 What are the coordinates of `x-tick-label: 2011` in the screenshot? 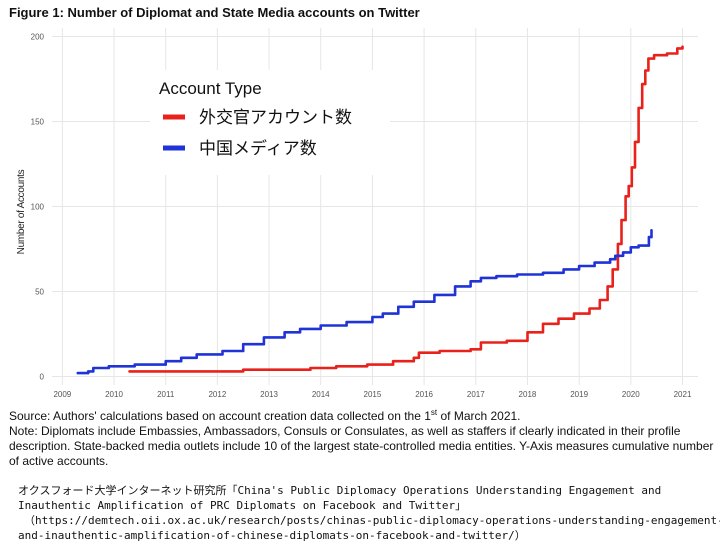 It's located at (166, 394).